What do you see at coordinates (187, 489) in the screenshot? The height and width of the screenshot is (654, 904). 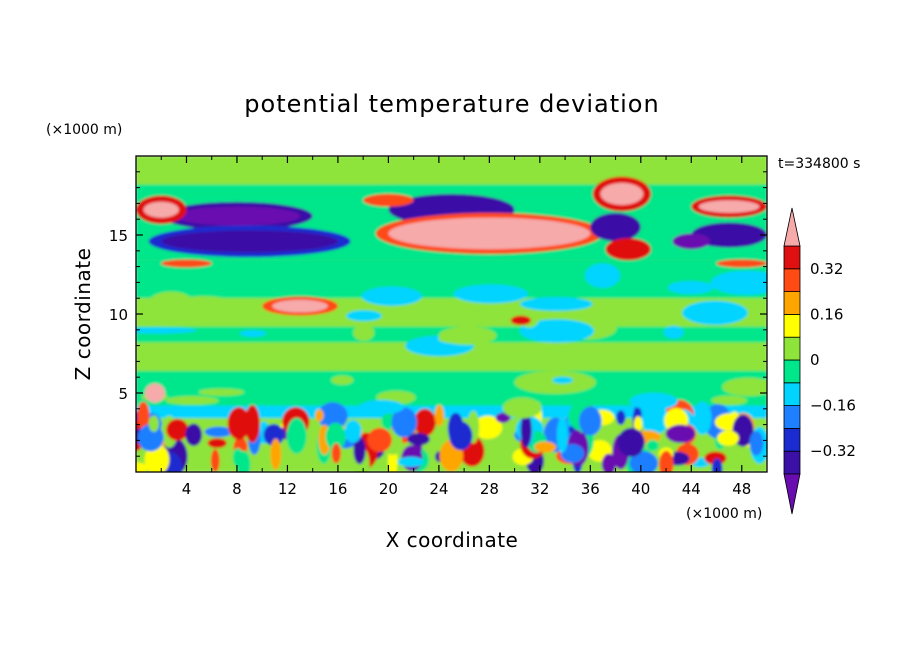 I see `x-tick-label: 4` at bounding box center [187, 489].